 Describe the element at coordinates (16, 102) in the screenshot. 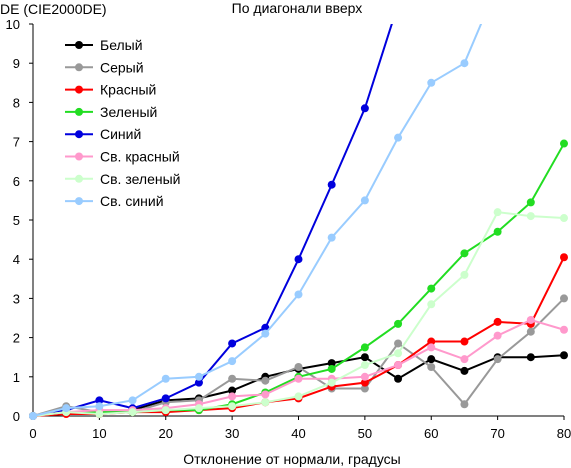

I see `y-tick-label: 8` at that location.